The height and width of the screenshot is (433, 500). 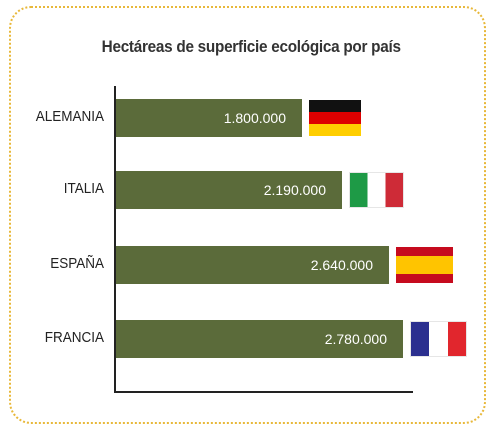 What do you see at coordinates (294, 190) in the screenshot?
I see `bar-value-label: 2.190.000` at bounding box center [294, 190].